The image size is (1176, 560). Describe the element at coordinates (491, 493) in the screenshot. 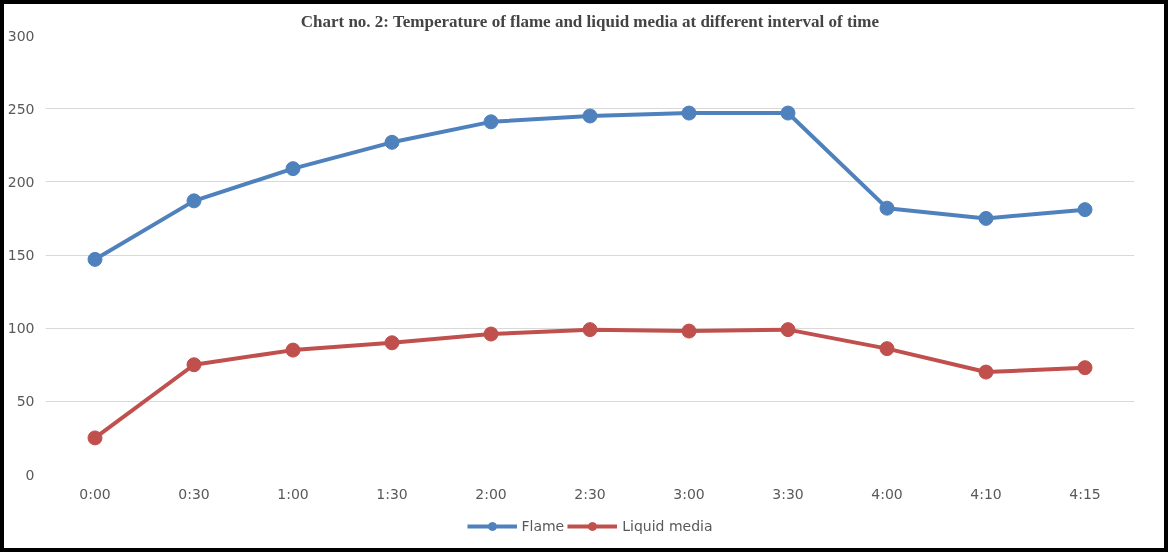

I see `x-tick-label: 2:00` at that location.